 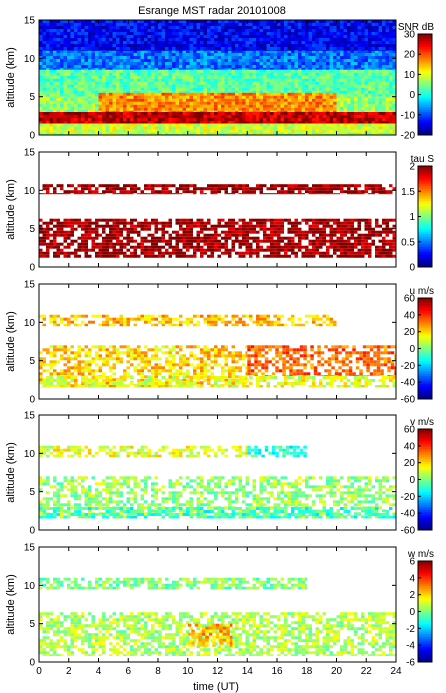 What do you see at coordinates (217, 77) in the screenshot?
I see `heatmap-cells` at bounding box center [217, 77].